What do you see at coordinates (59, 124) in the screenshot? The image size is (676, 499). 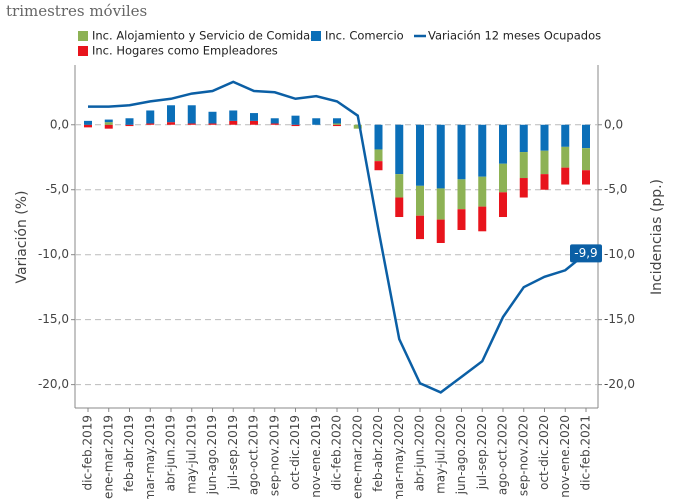 I see `y-tick-label: 0,0` at bounding box center [59, 124].